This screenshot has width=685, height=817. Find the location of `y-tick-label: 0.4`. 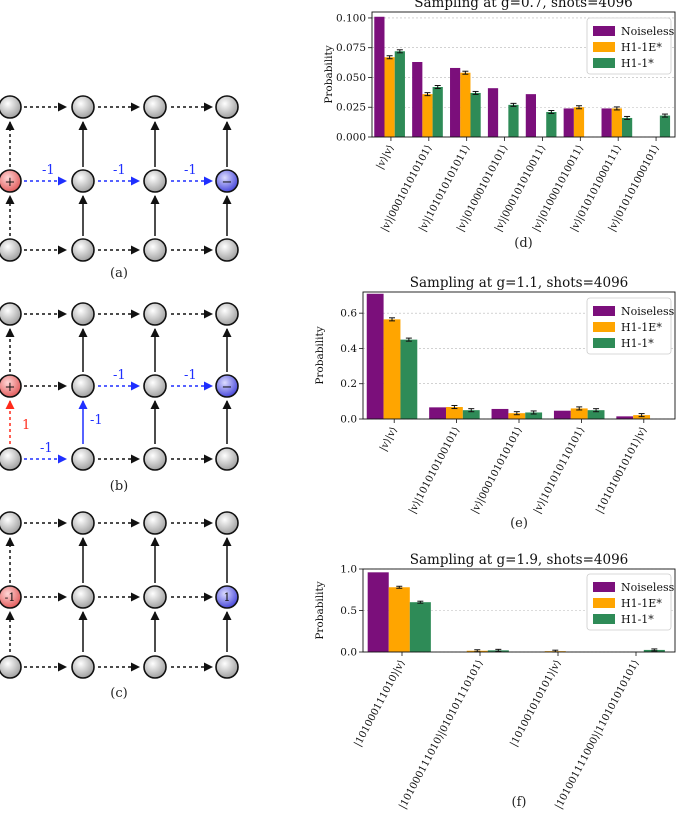

y-tick-label: 0.4 is located at coordinates (348, 349).